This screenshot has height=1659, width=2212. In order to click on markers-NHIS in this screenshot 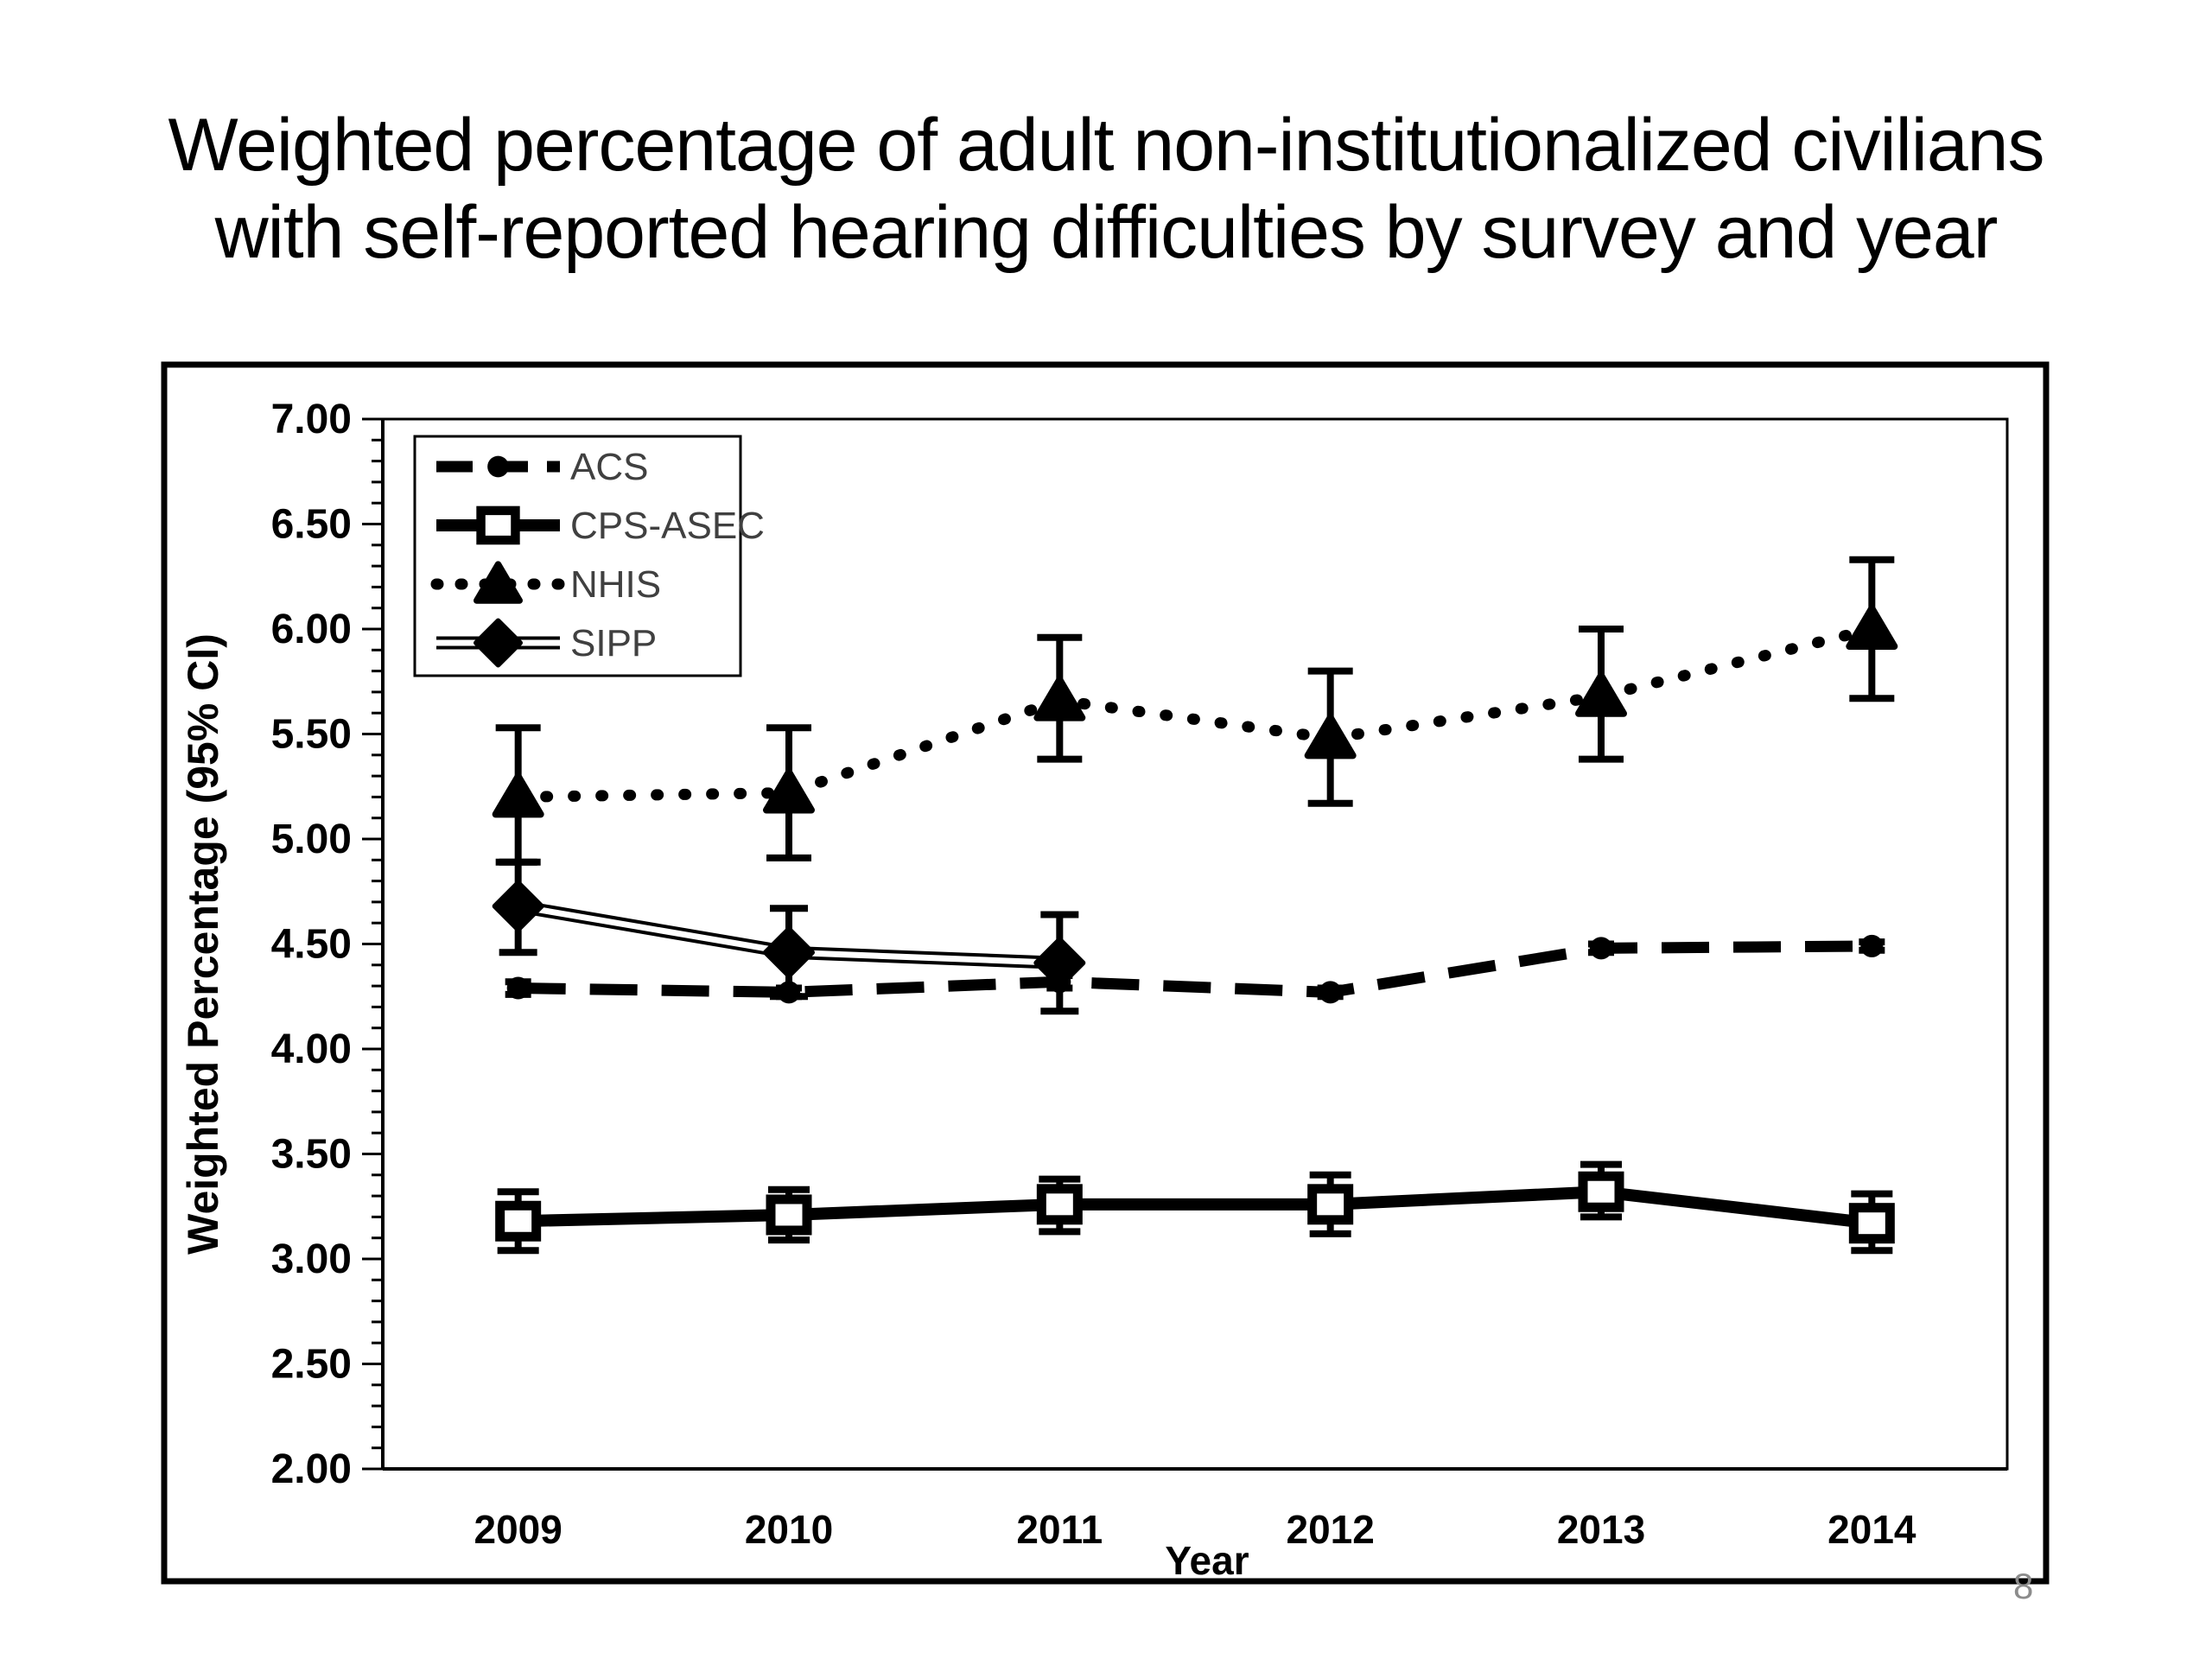, I will do `click(1195, 711)`.